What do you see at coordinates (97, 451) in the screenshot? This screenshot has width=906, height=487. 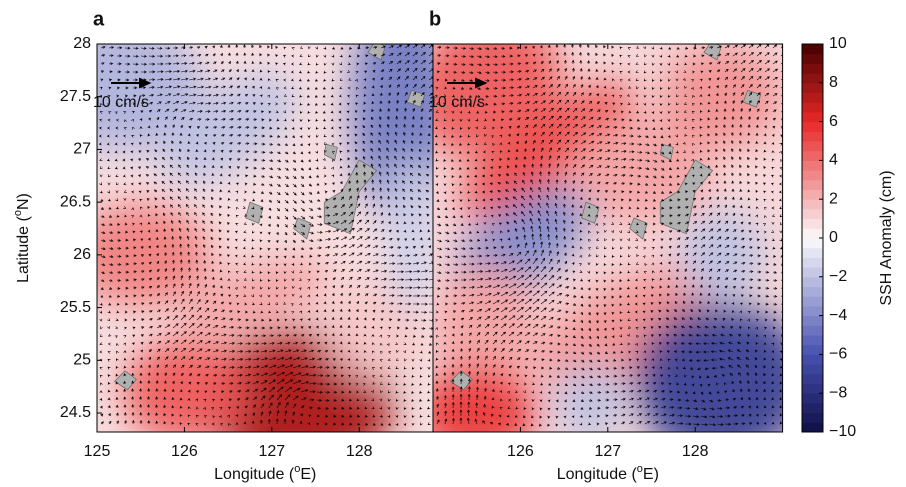 I see `x-tick-label: 125` at bounding box center [97, 451].